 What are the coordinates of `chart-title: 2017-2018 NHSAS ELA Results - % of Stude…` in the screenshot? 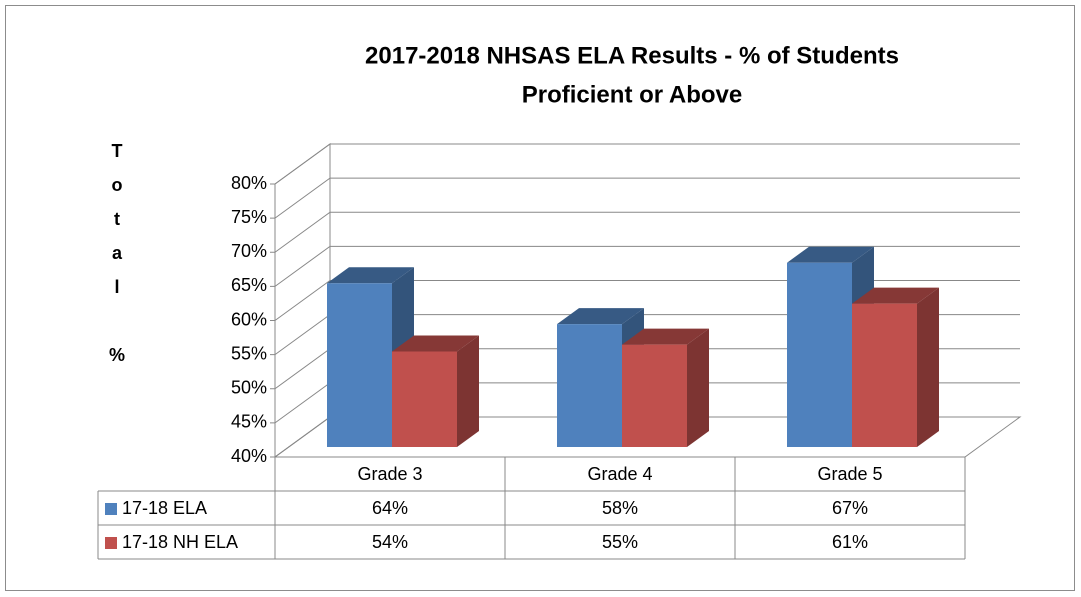 It's located at (632, 55).